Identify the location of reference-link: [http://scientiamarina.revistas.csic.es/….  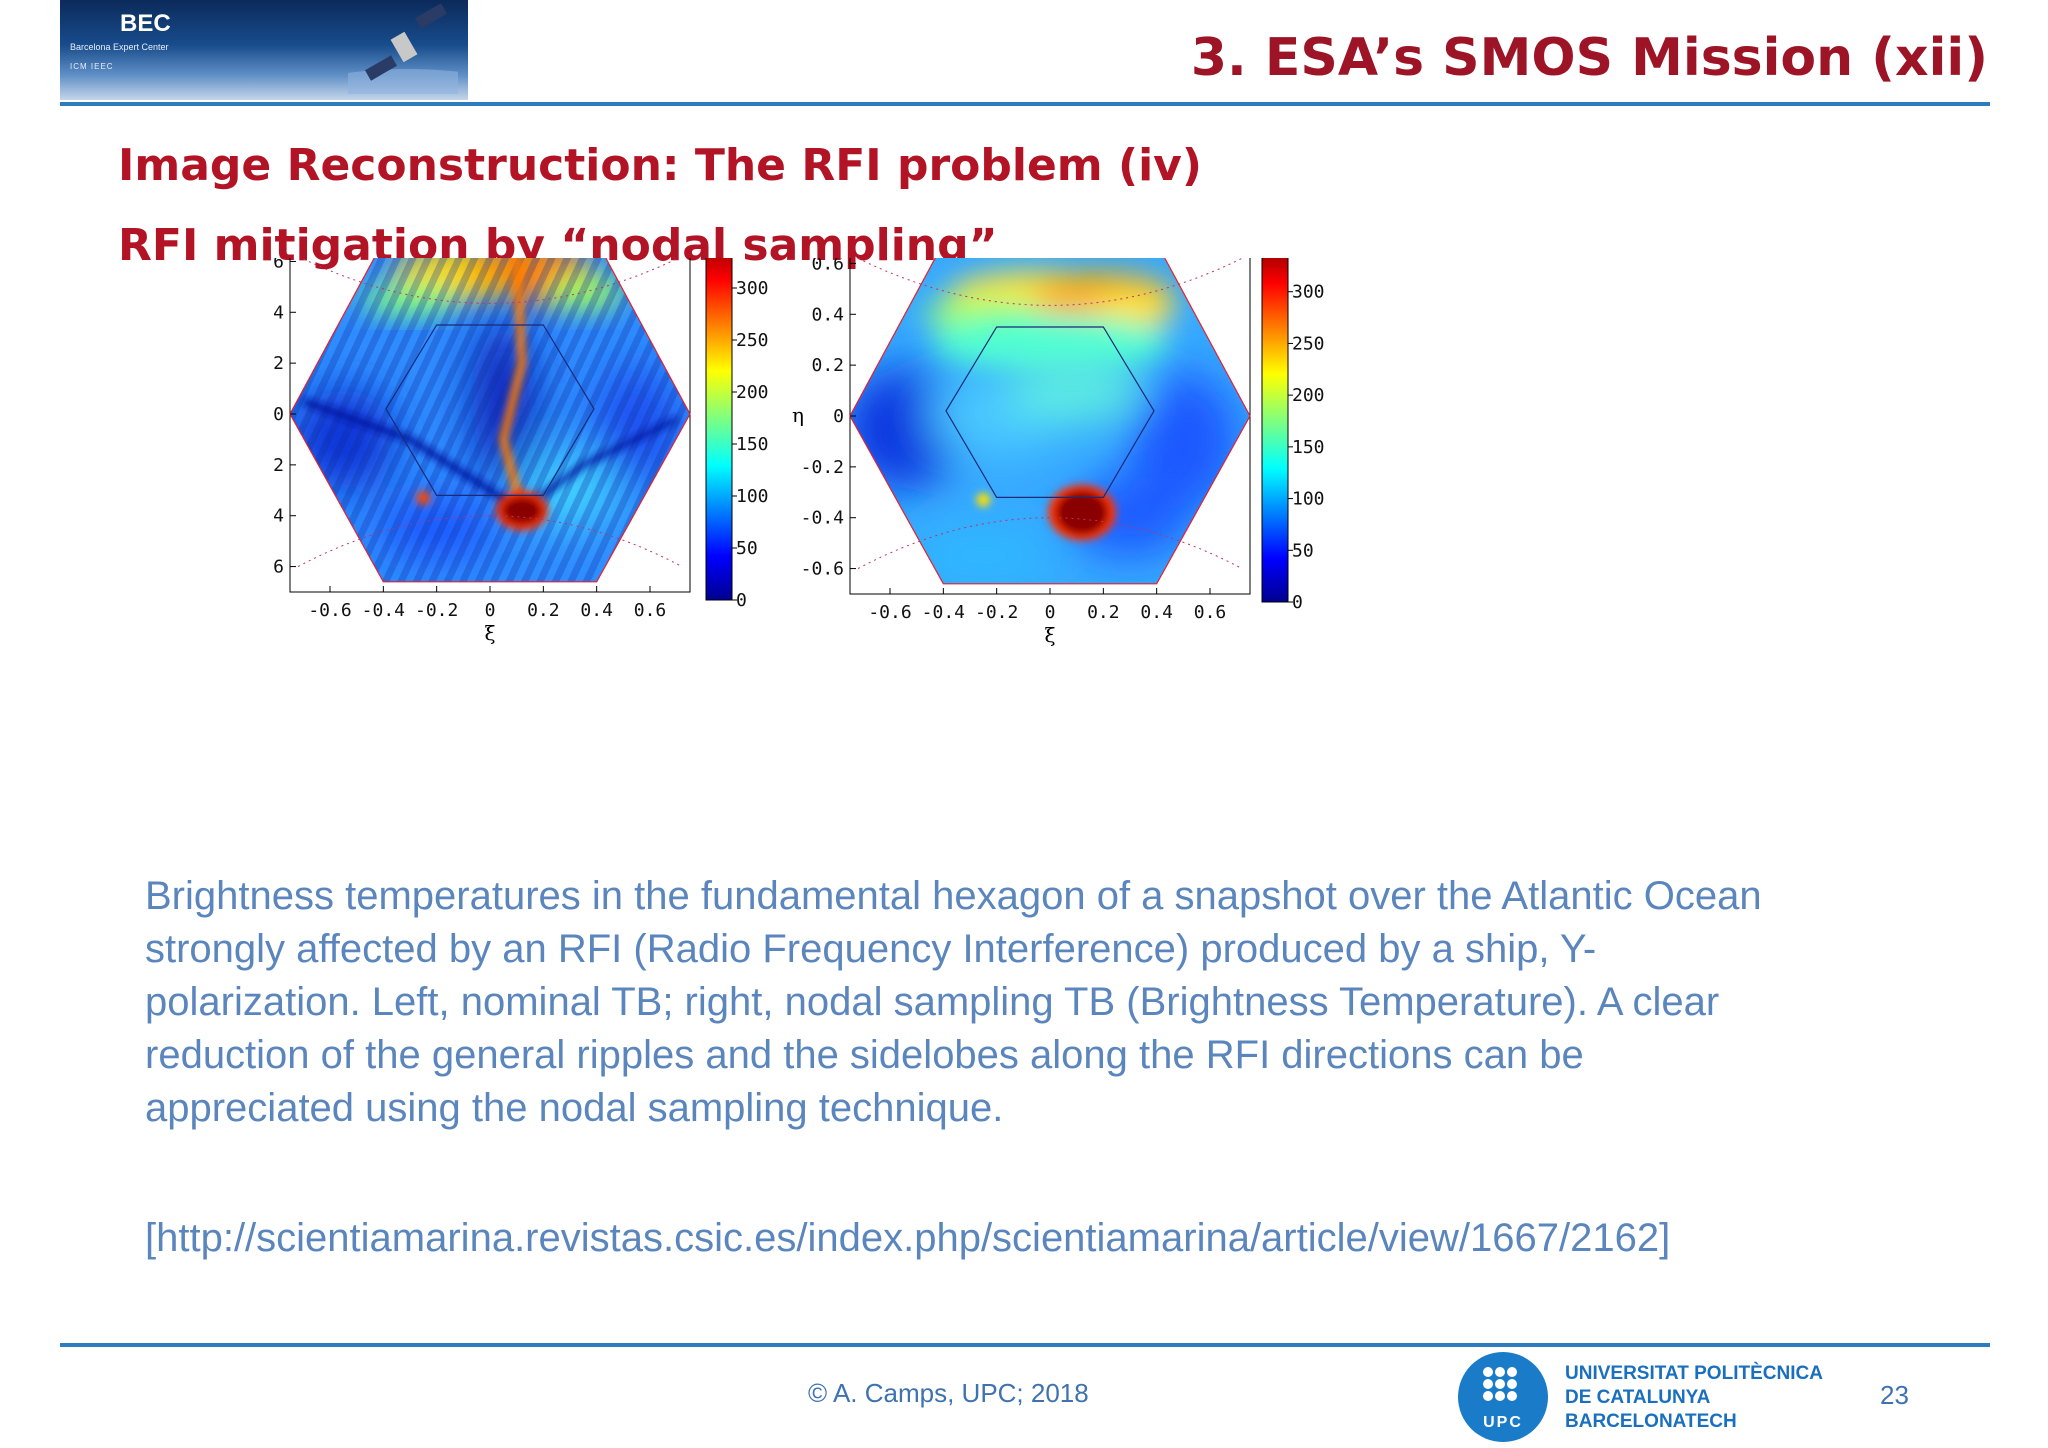
(908, 1238).